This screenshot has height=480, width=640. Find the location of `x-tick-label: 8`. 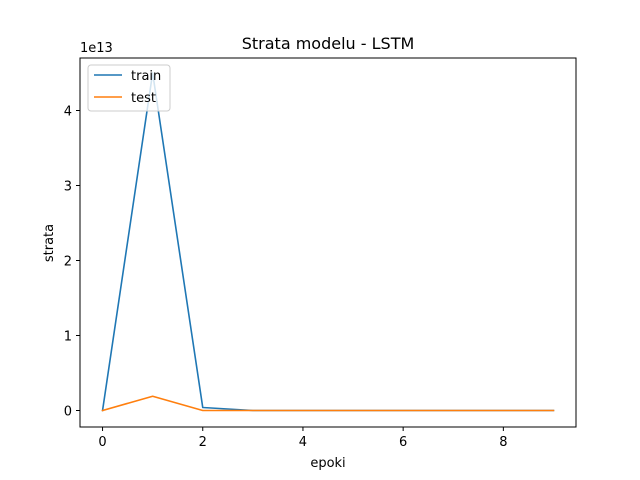

x-tick-label: 8 is located at coordinates (503, 442).